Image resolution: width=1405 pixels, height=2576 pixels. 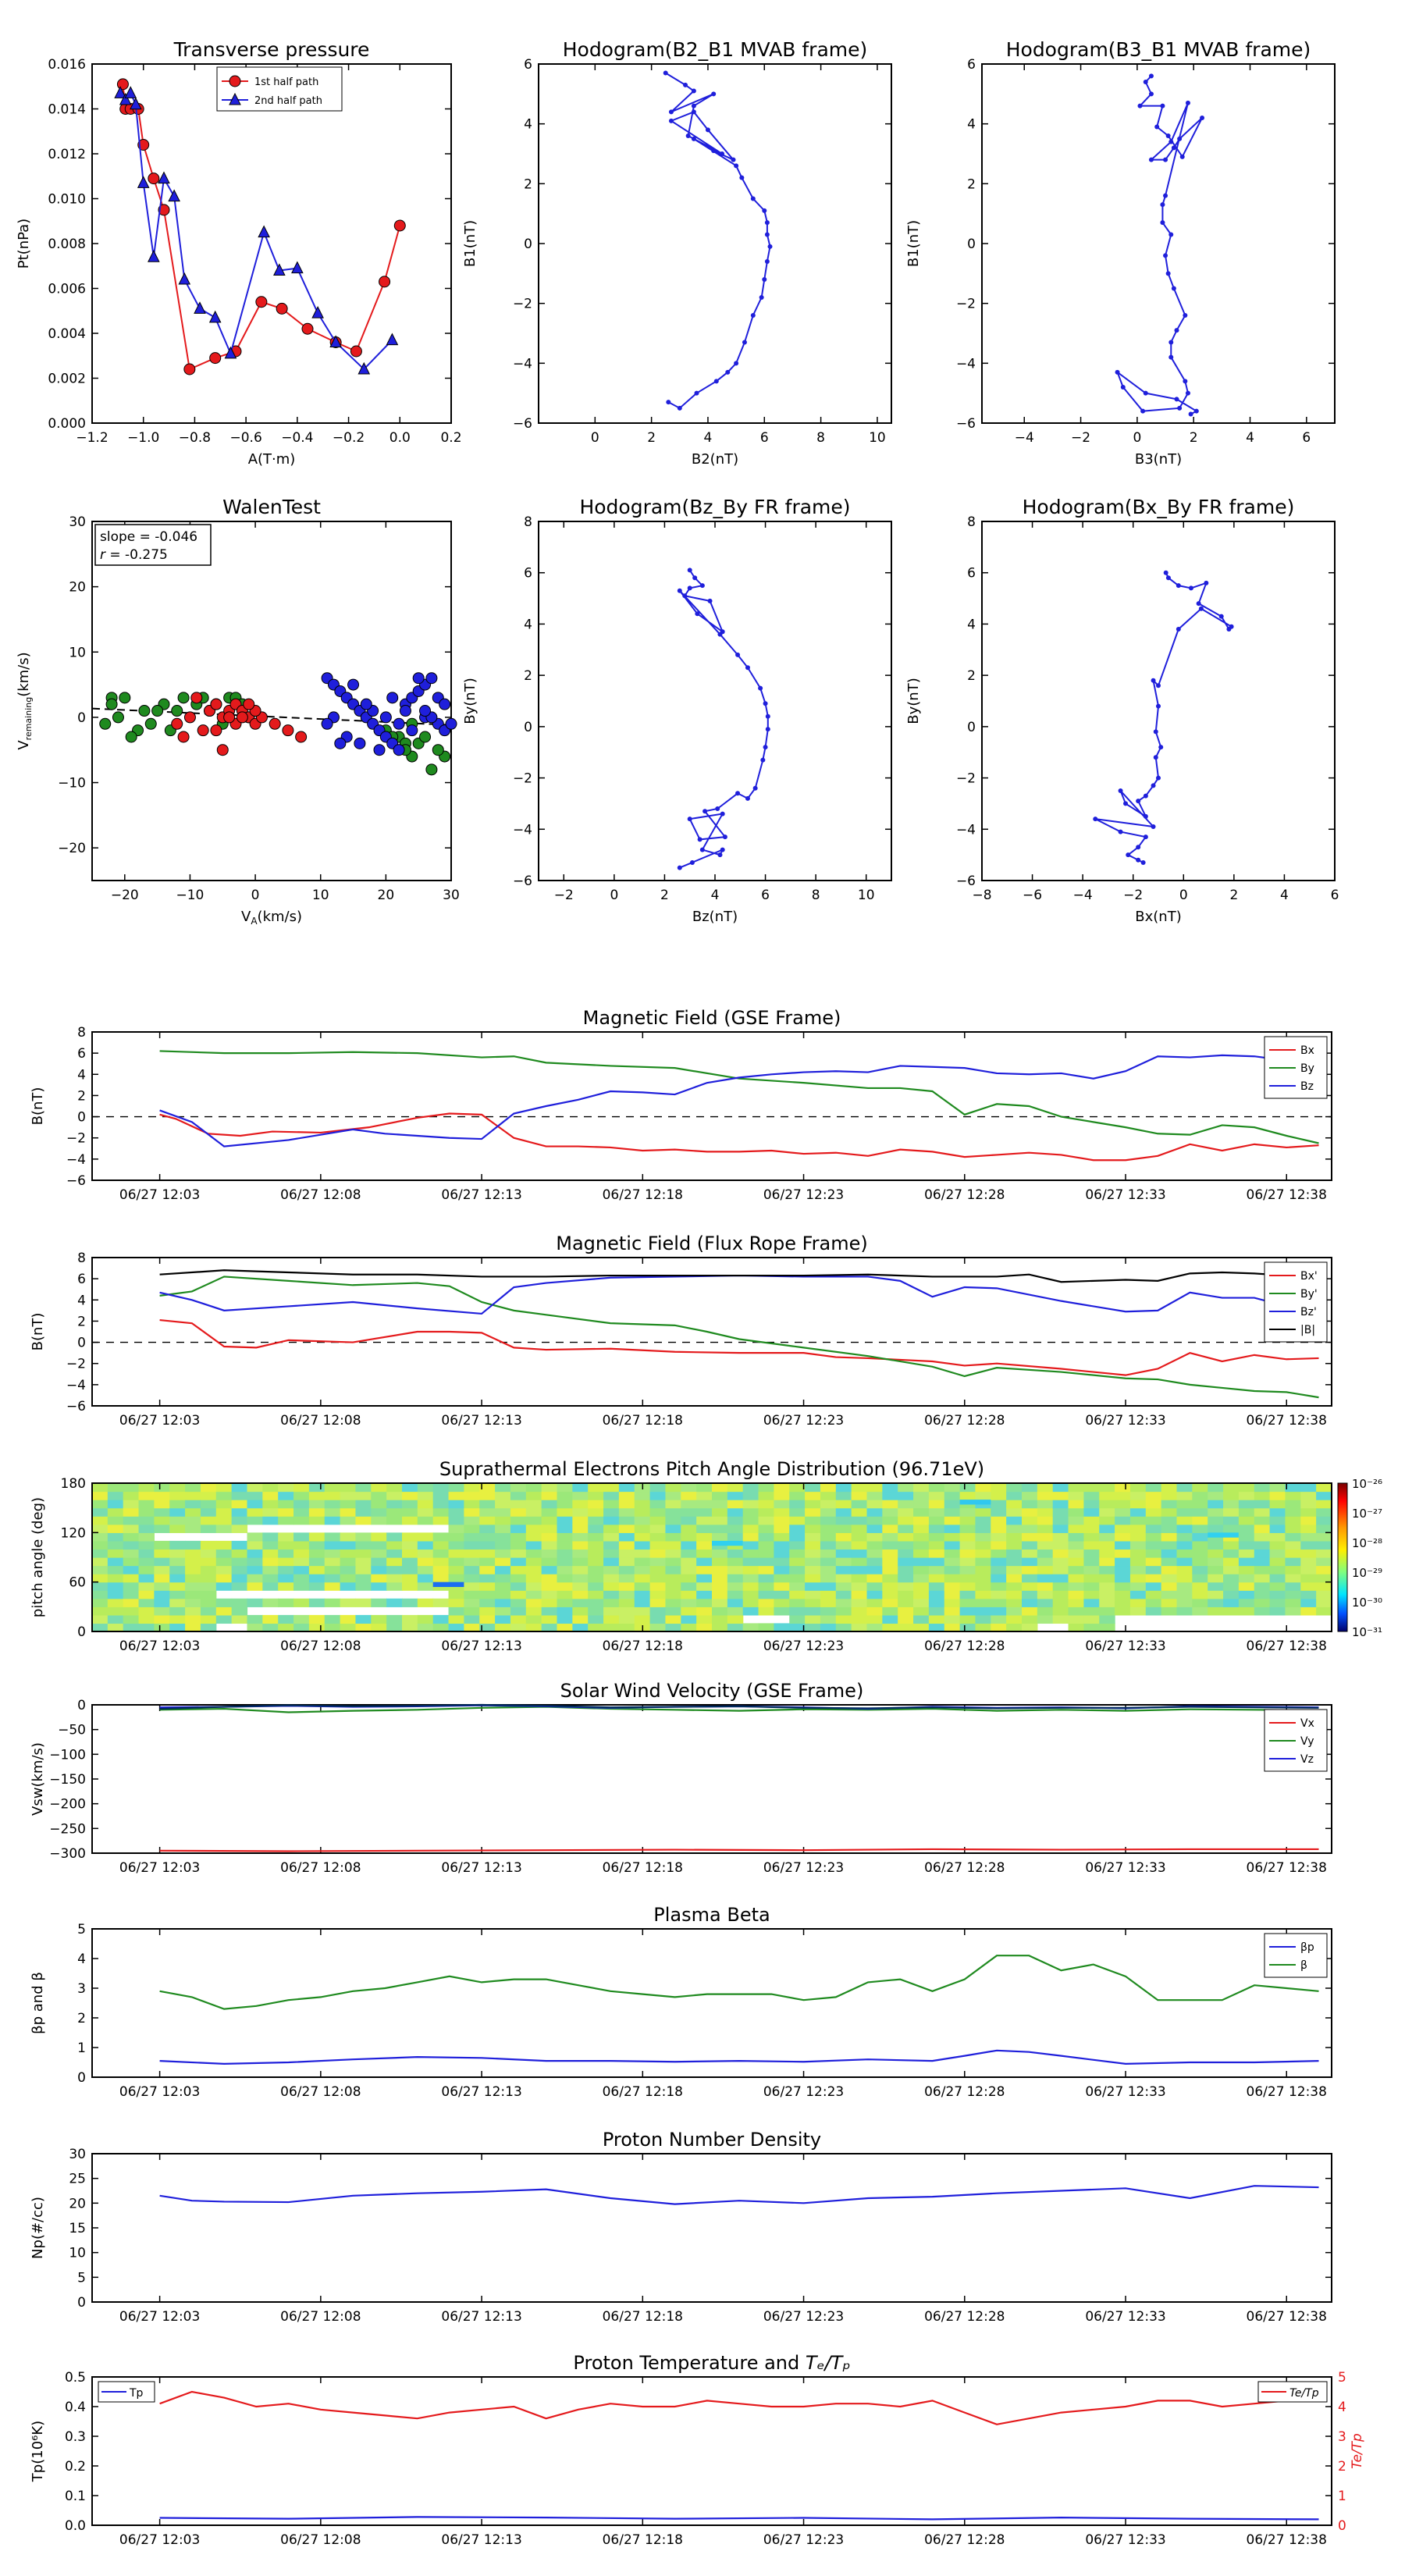 I want to click on y-tick-label: 5, so click(x=81, y=1929).